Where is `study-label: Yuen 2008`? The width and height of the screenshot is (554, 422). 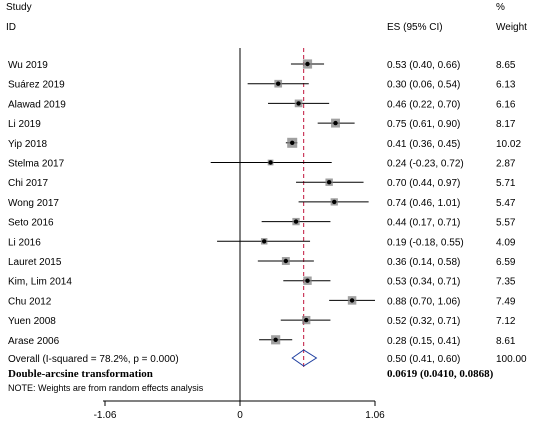 study-label: Yuen 2008 is located at coordinates (32, 321).